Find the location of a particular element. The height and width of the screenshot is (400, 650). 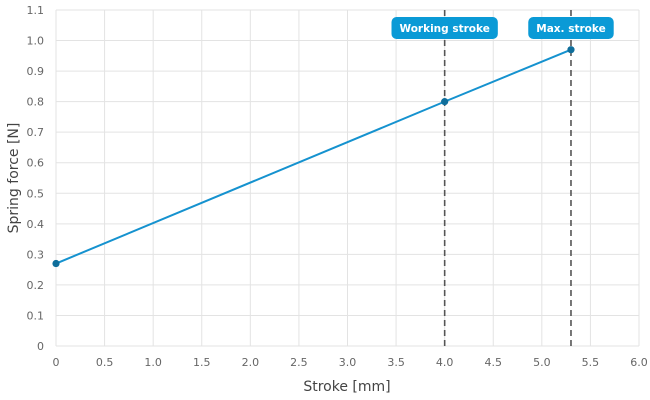

stroke-badge: Working stroke is located at coordinates (444, 28).